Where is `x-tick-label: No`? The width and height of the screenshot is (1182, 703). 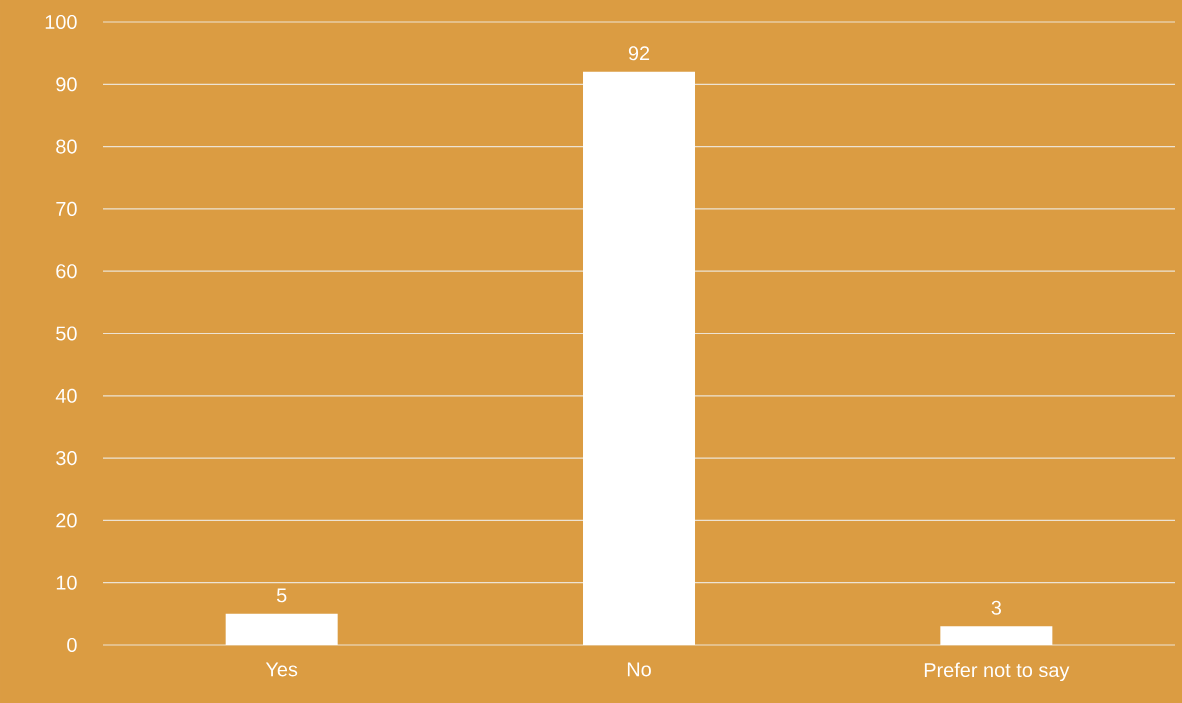 x-tick-label: No is located at coordinates (639, 669).